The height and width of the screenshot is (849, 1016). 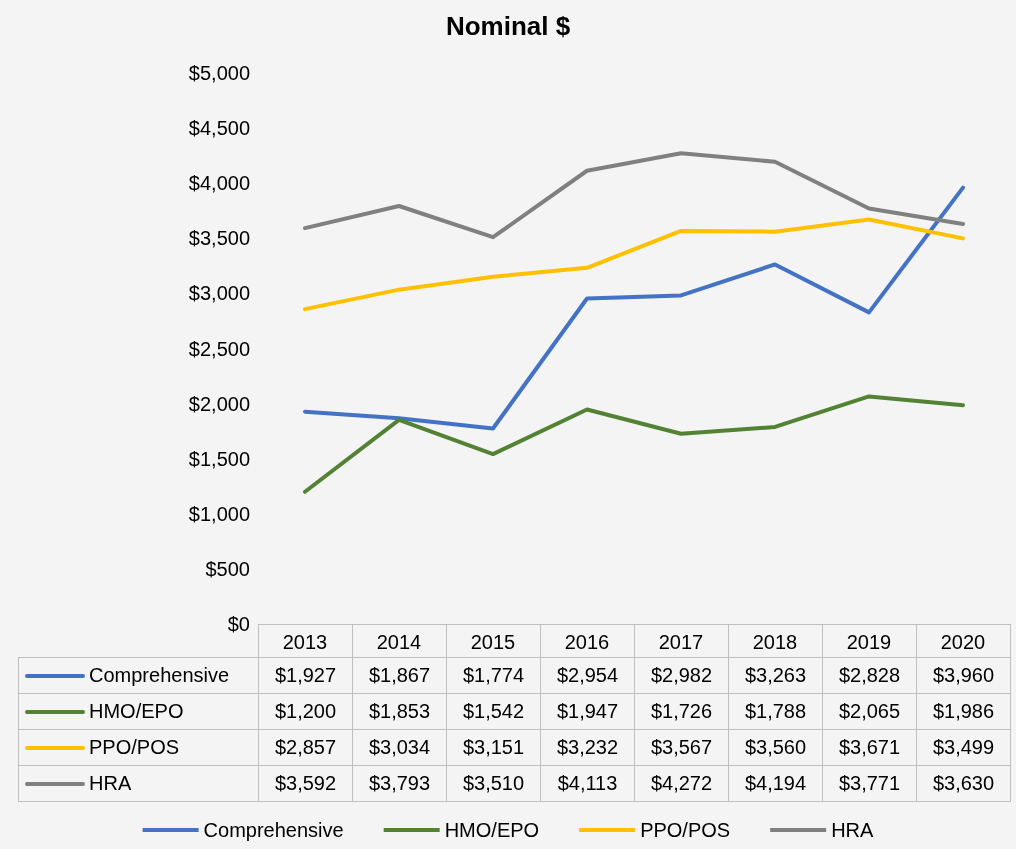 I want to click on data-label: $3,232, so click(x=587, y=747).